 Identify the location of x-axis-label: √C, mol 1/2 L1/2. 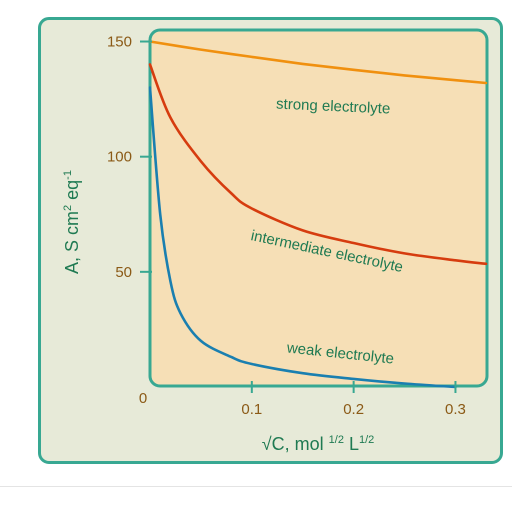
(318, 444).